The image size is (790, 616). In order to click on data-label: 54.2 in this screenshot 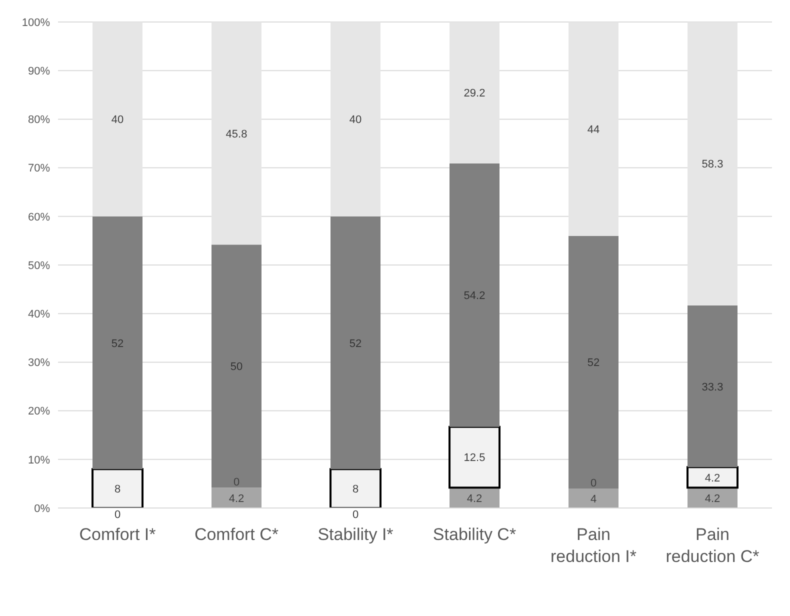, I will do `click(475, 296)`.